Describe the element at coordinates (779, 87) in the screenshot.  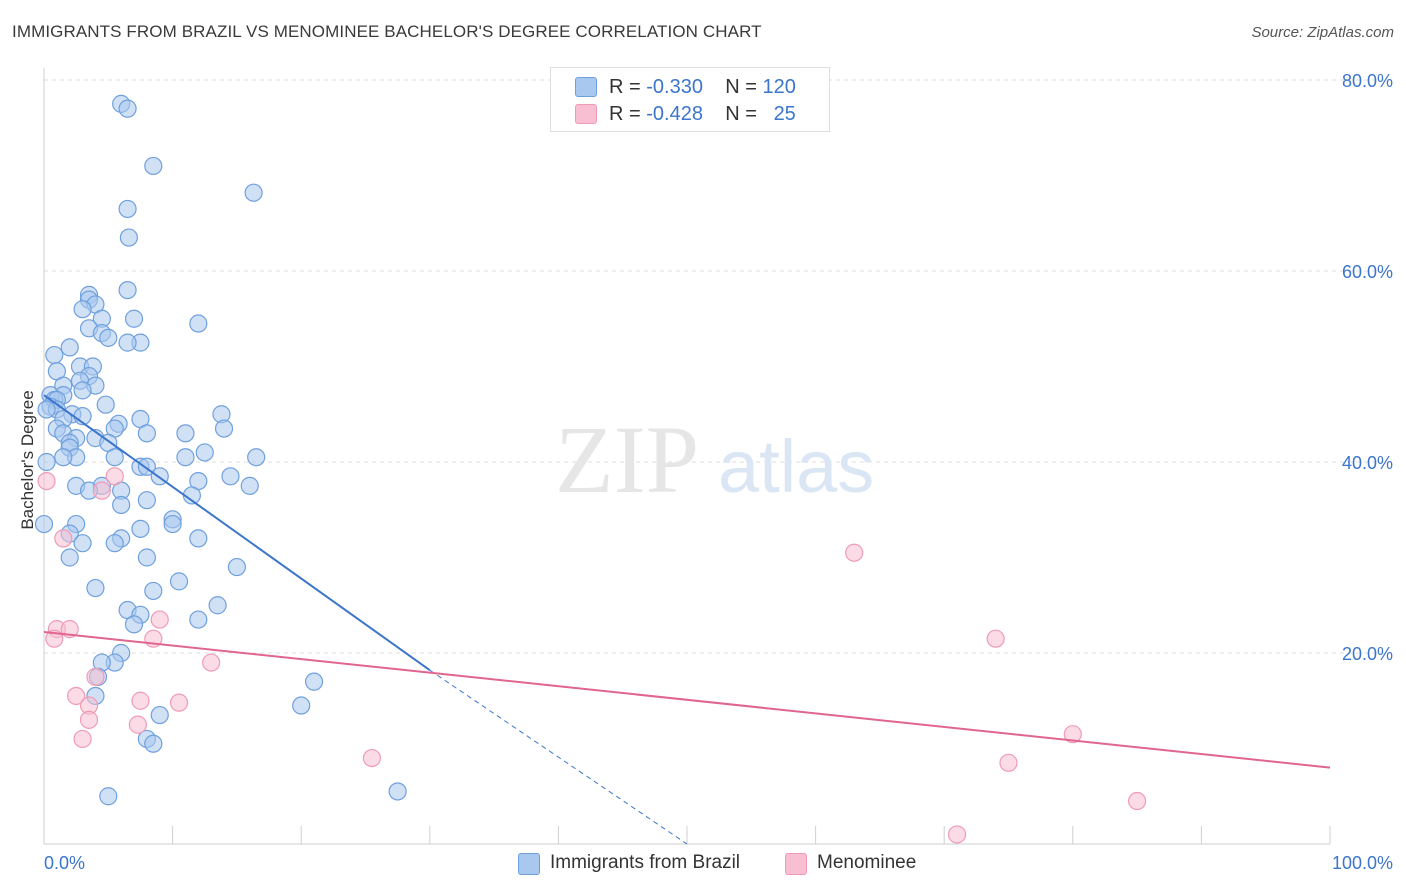
I see `legend-n-value: 120` at that location.